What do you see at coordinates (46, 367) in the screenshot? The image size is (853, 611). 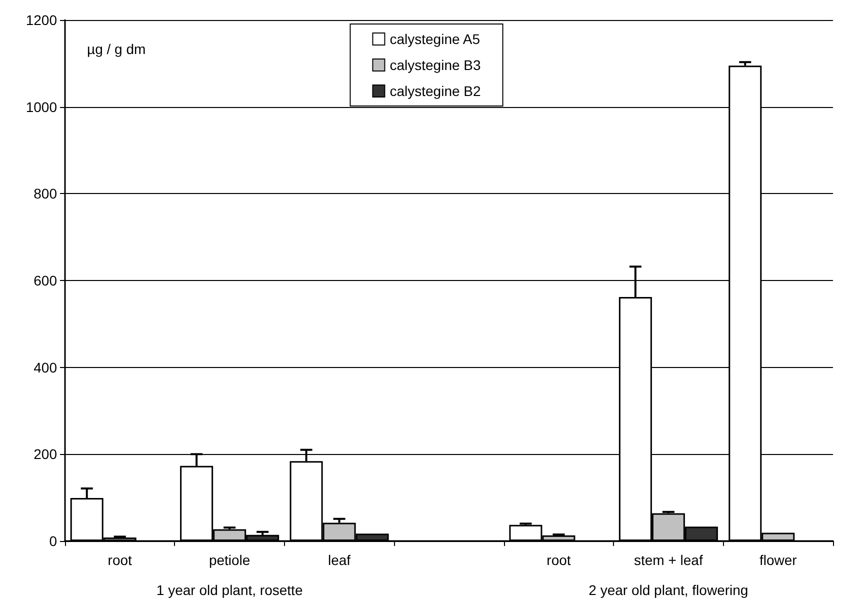 I see `y-tick-label: 400` at bounding box center [46, 367].